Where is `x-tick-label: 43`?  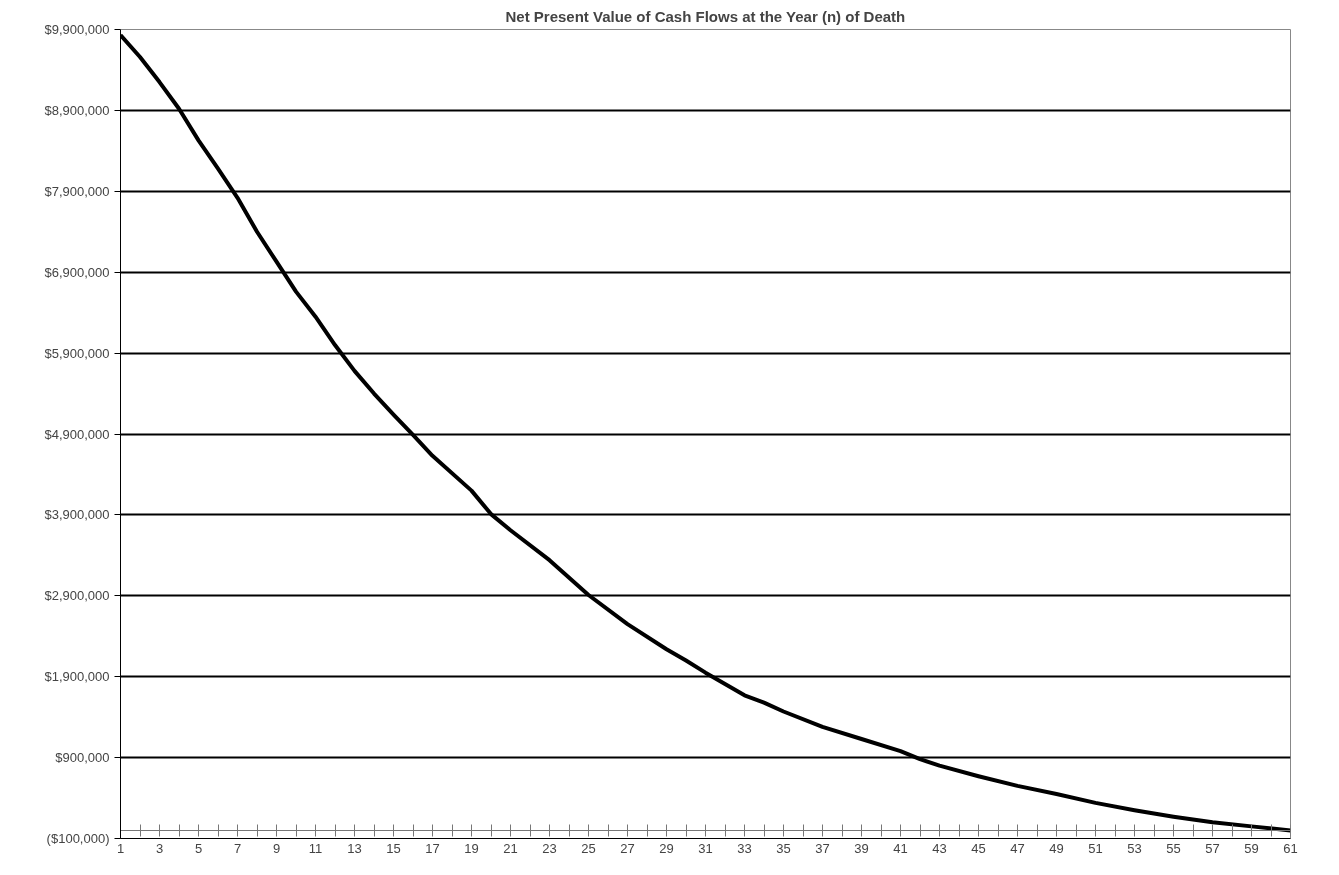 x-tick-label: 43 is located at coordinates (939, 848).